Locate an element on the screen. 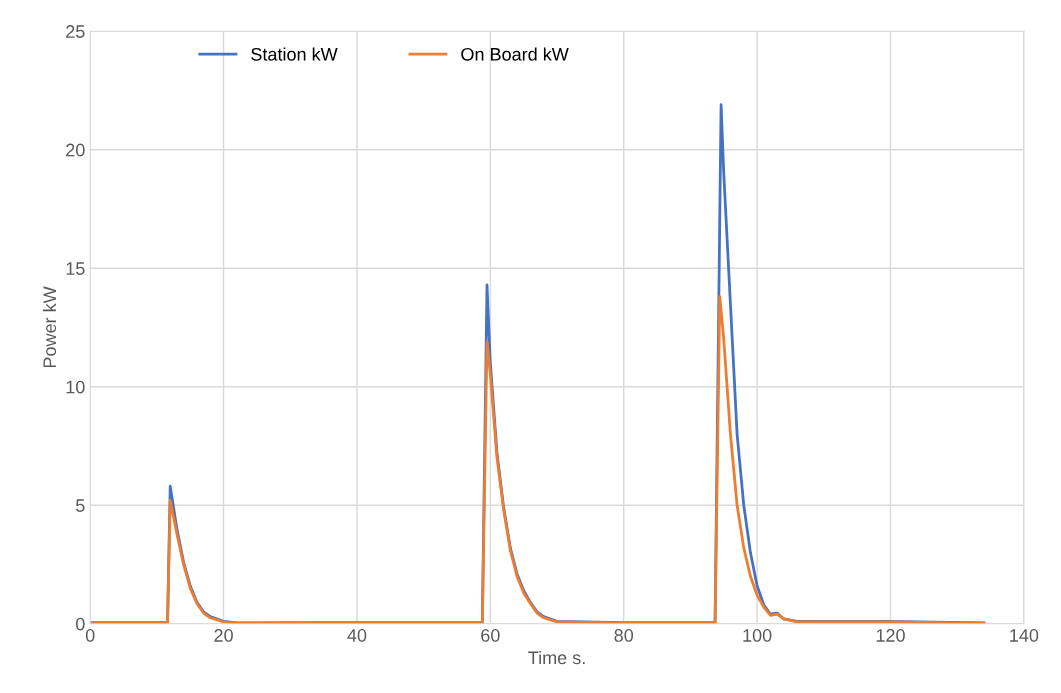  y-tick-label: 25 is located at coordinates (75, 31).